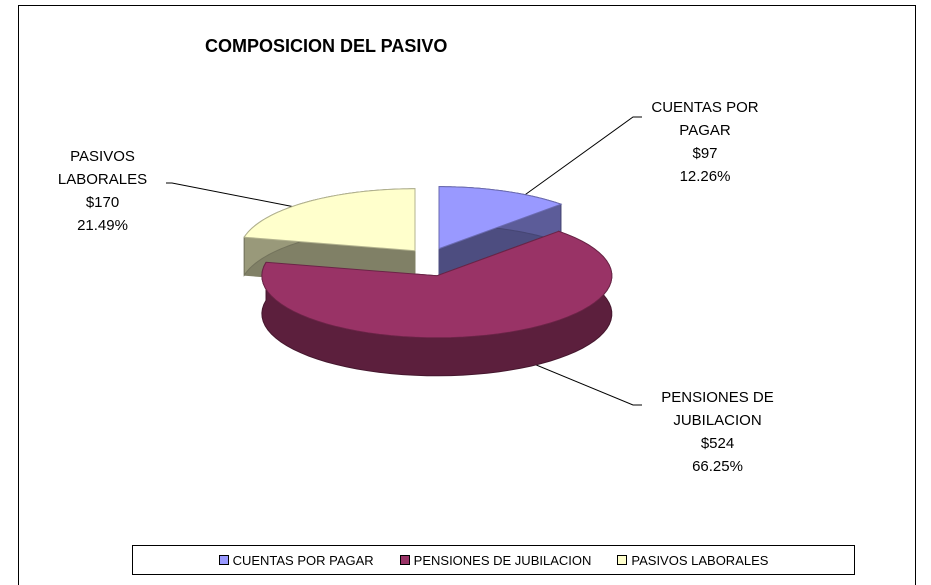  What do you see at coordinates (102, 191) in the screenshot?
I see `data-label: PASIVOS LABORALES $170 21.49%` at bounding box center [102, 191].